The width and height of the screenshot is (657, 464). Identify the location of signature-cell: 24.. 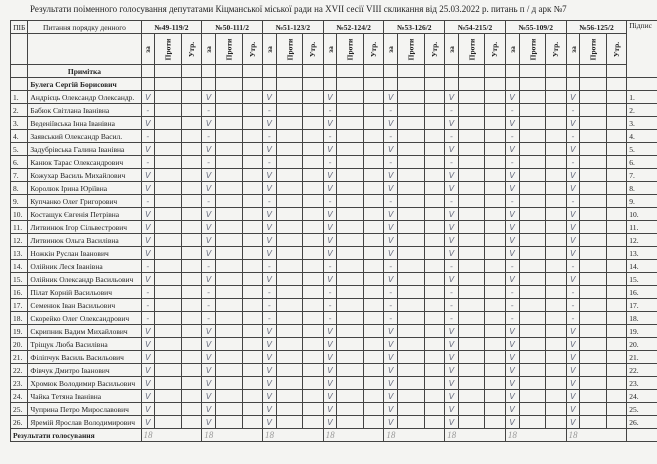
(641, 396).